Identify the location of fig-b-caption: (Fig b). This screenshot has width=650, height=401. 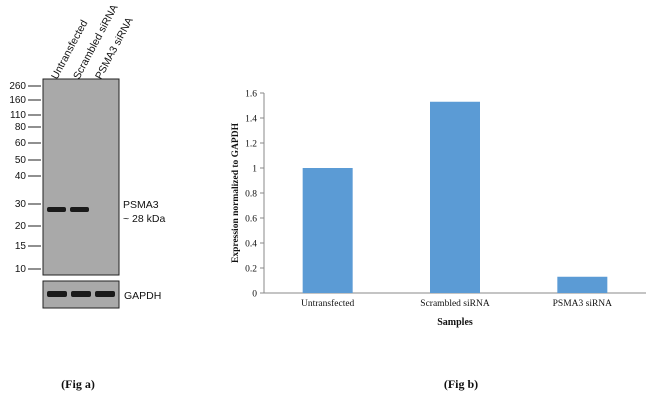
(461, 384).